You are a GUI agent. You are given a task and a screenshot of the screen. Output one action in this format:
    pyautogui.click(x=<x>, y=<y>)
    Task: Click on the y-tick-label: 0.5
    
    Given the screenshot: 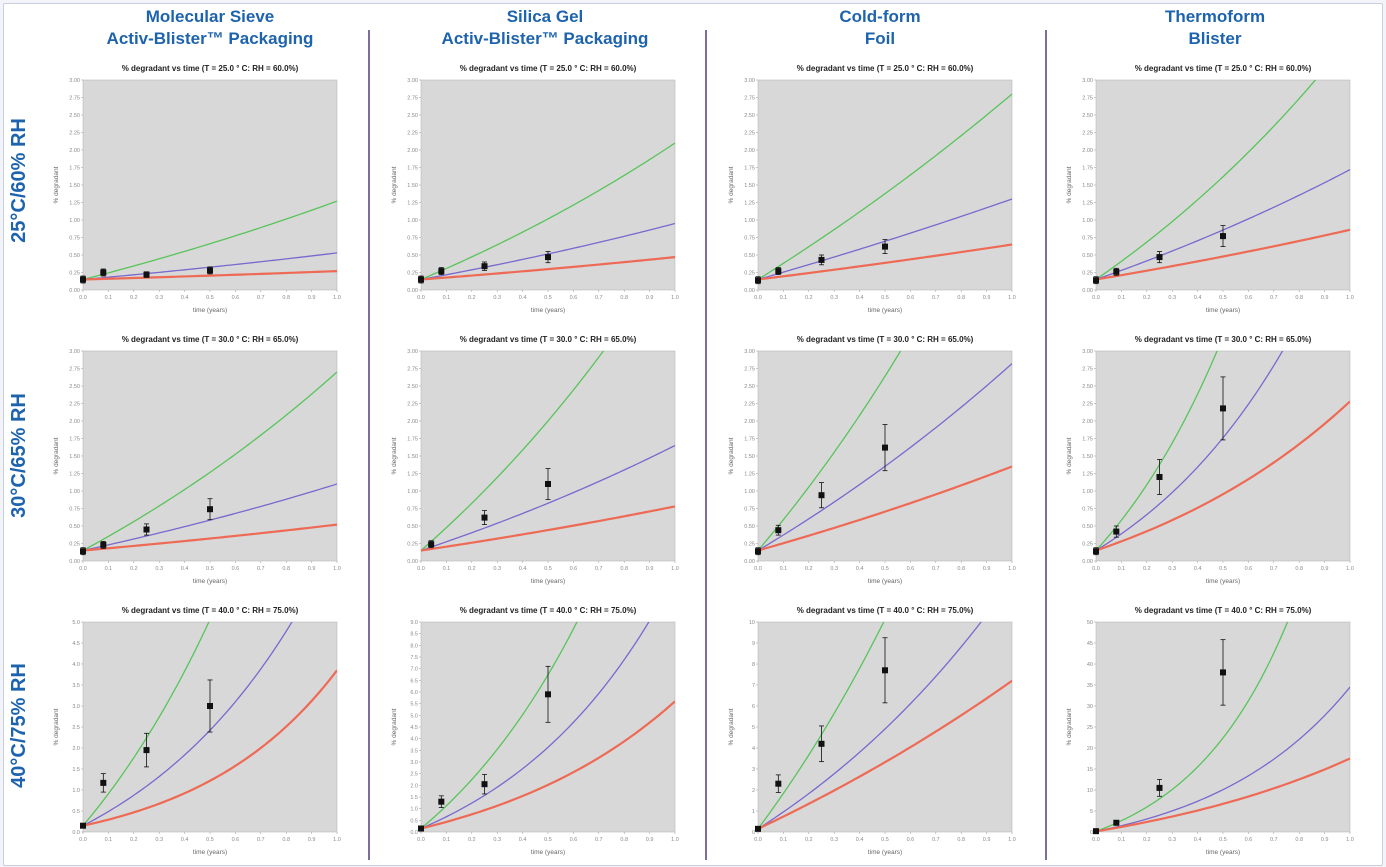 What is the action you would take?
    pyautogui.click(x=76, y=812)
    